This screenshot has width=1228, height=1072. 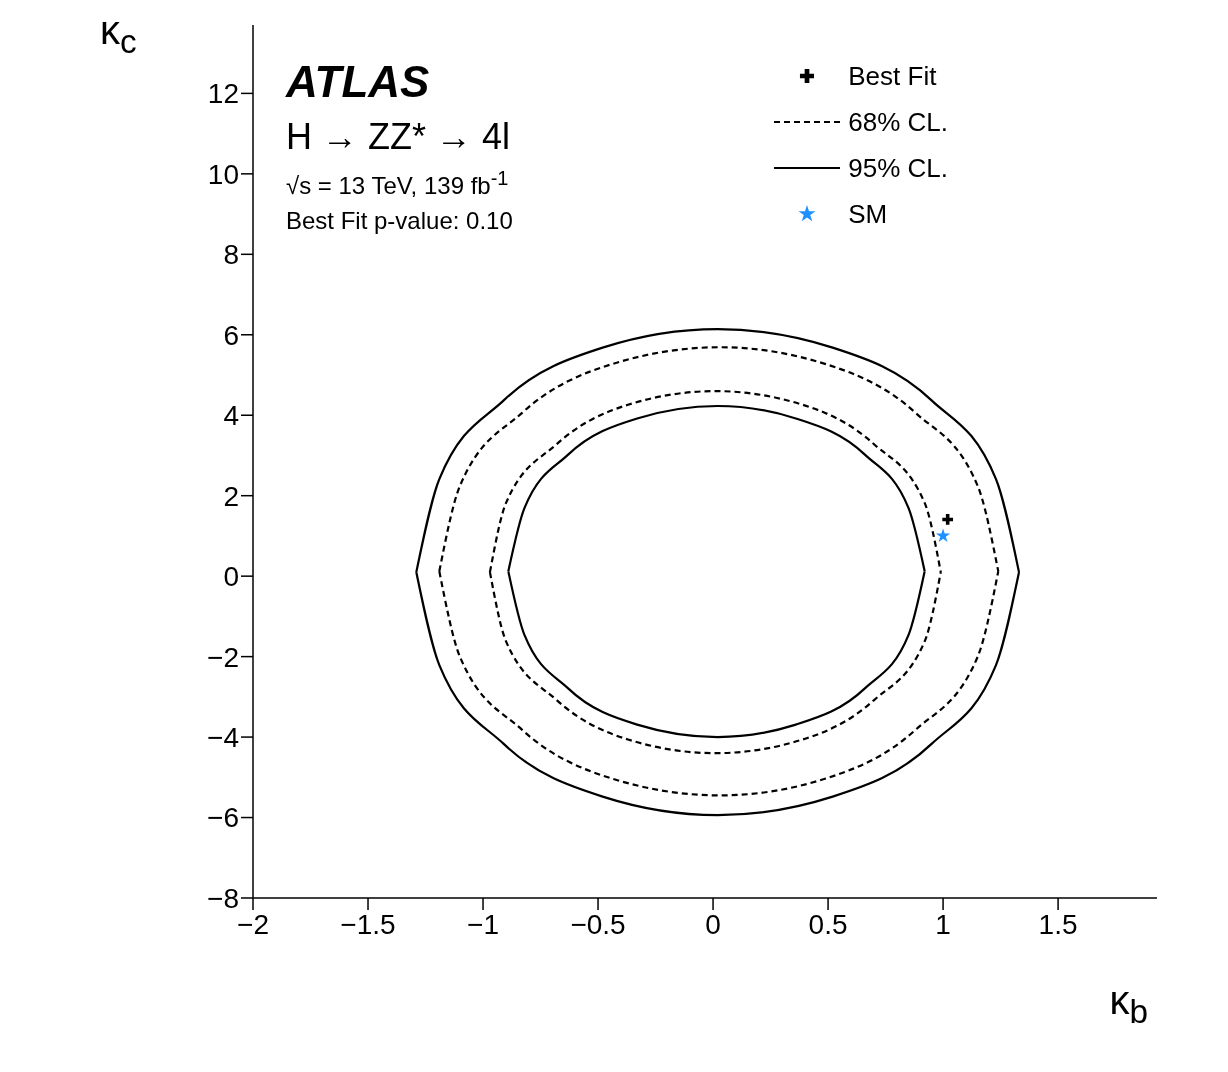 I want to click on y-axis-title: κ$_{c}$, so click(x=118, y=34).